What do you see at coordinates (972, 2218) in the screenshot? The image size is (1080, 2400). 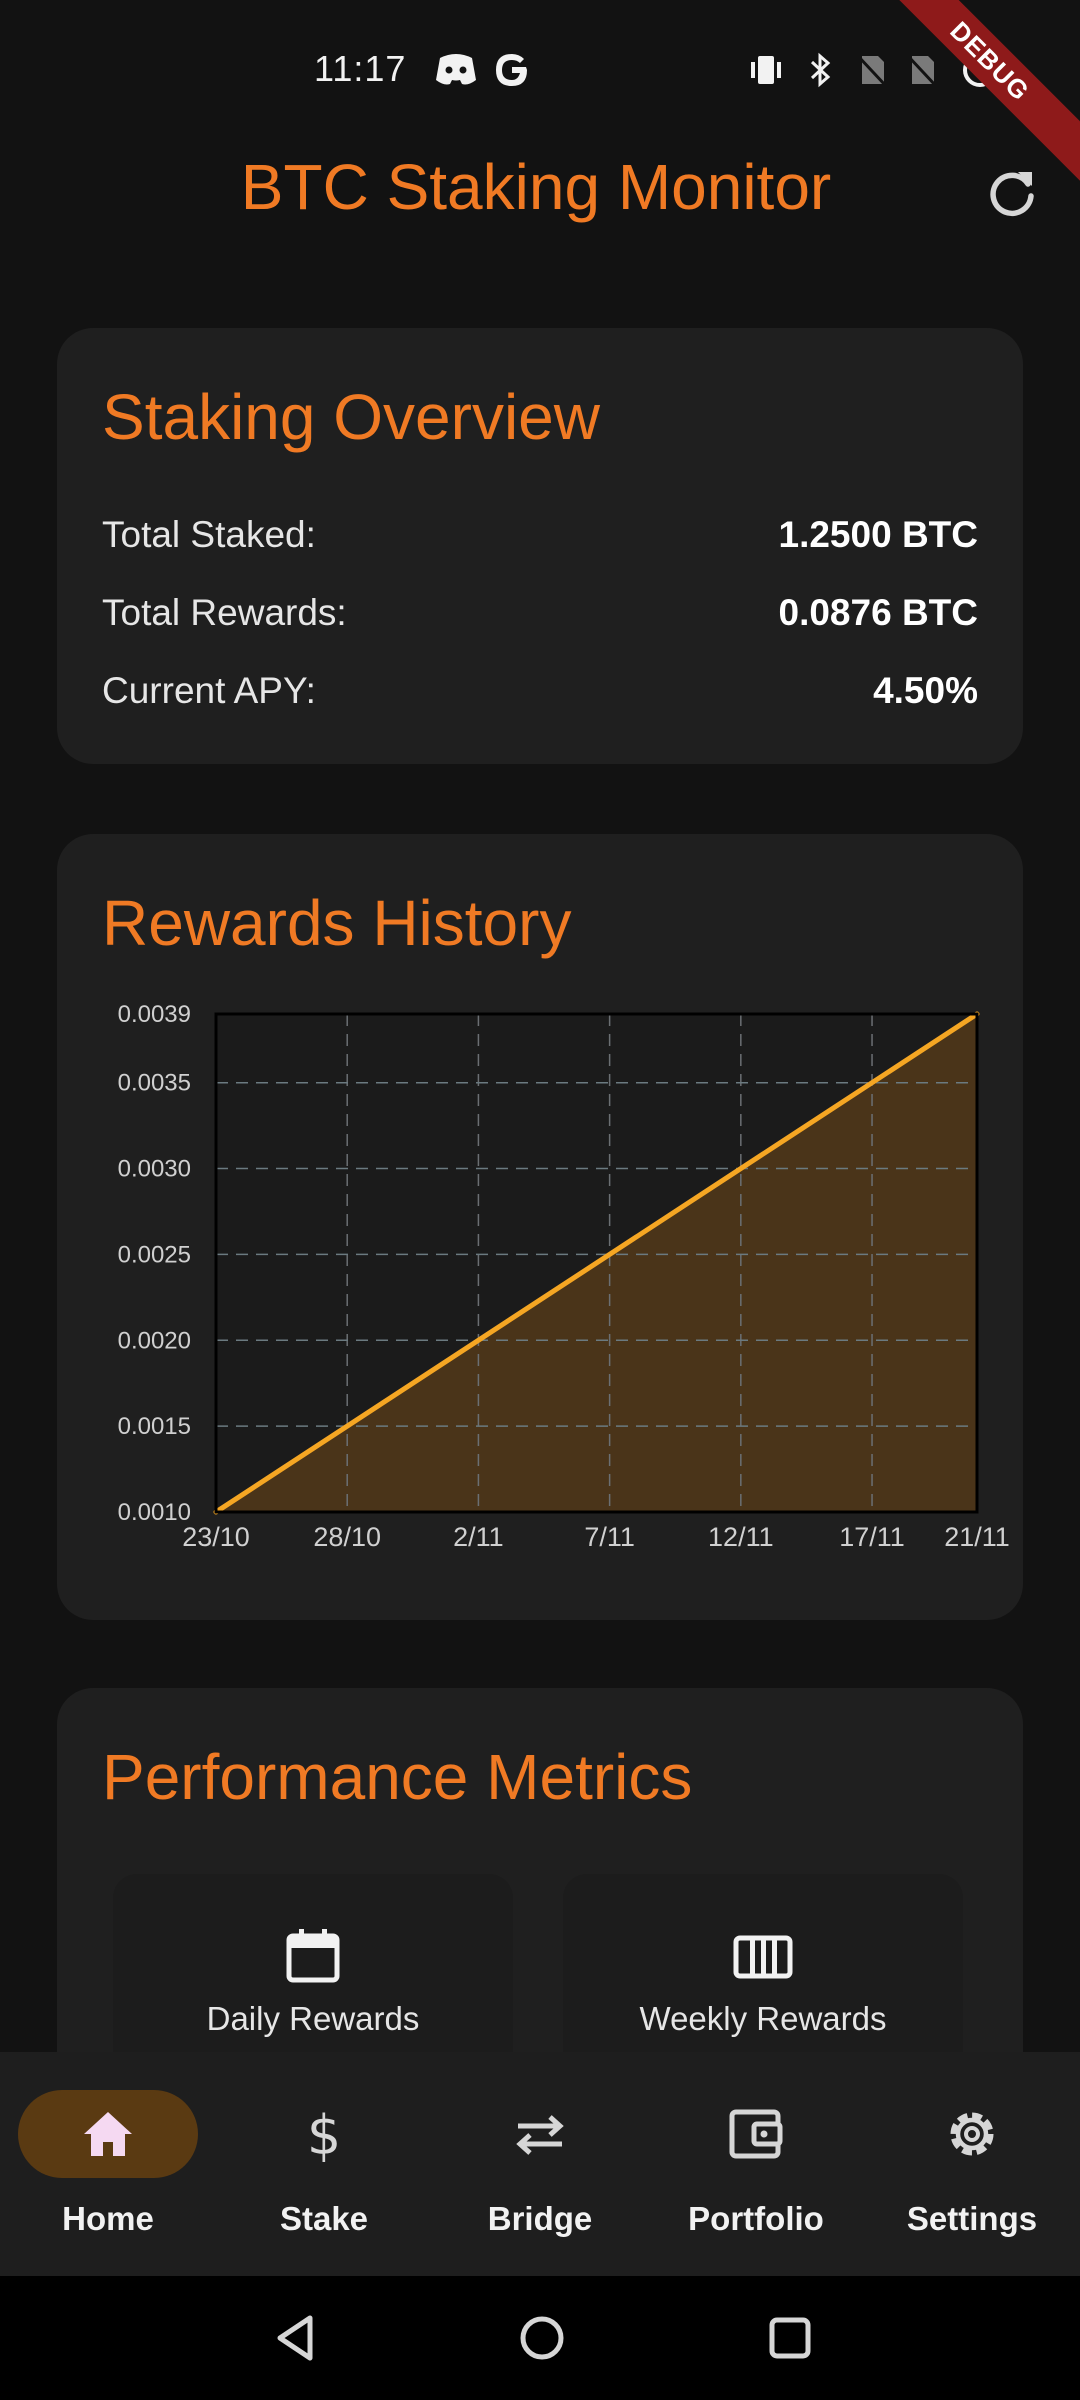 I see `nav-settings-label: Settings` at bounding box center [972, 2218].